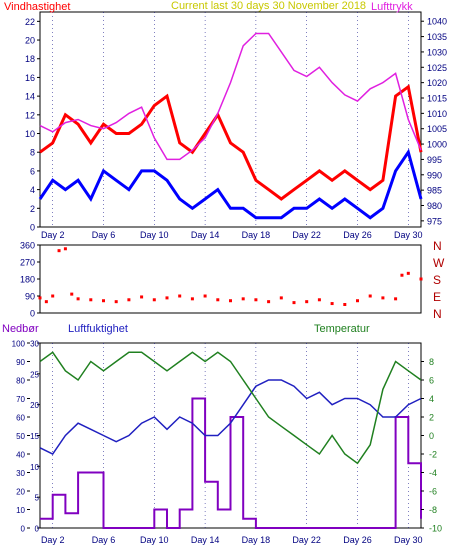 The width and height of the screenshot is (466, 555). What do you see at coordinates (306, 235) in the screenshot?
I see `top-x-tick-label: Day 22` at bounding box center [306, 235].